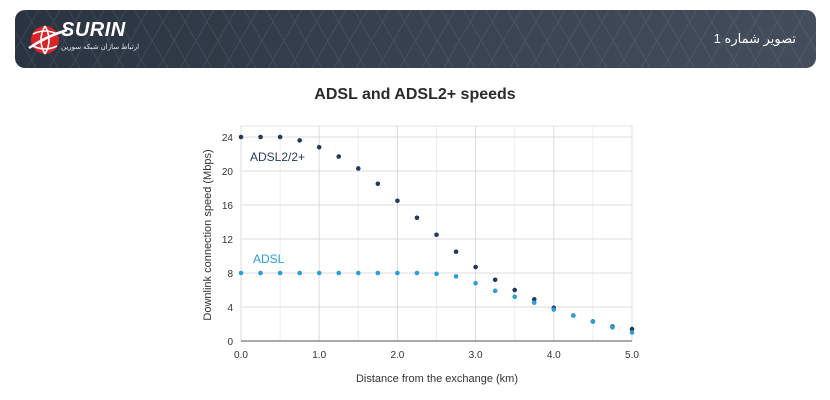 This screenshot has width=830, height=400. What do you see at coordinates (415, 94) in the screenshot?
I see `chart-title: ADSL and ADSL2+ speeds` at bounding box center [415, 94].